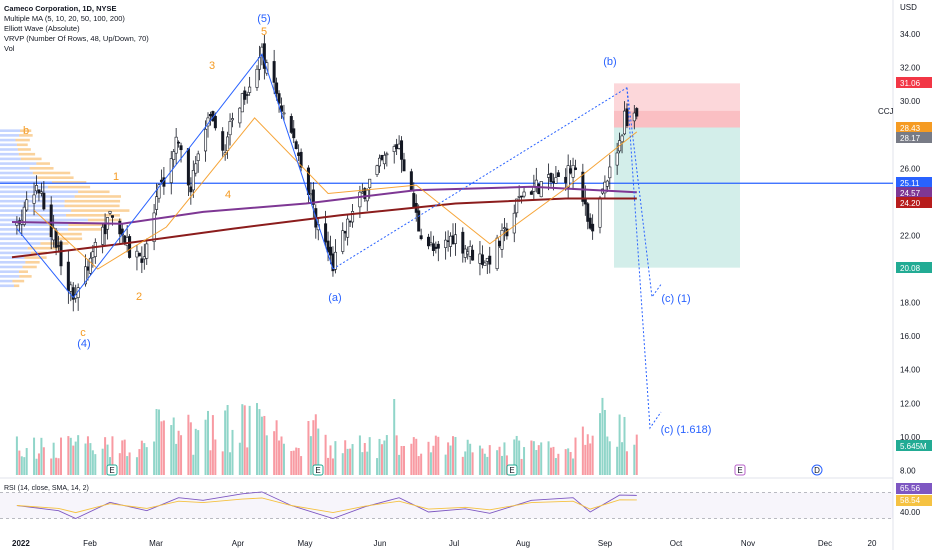  Describe the element at coordinates (675, 299) in the screenshot. I see `wave-label: (c) (1)` at that location.